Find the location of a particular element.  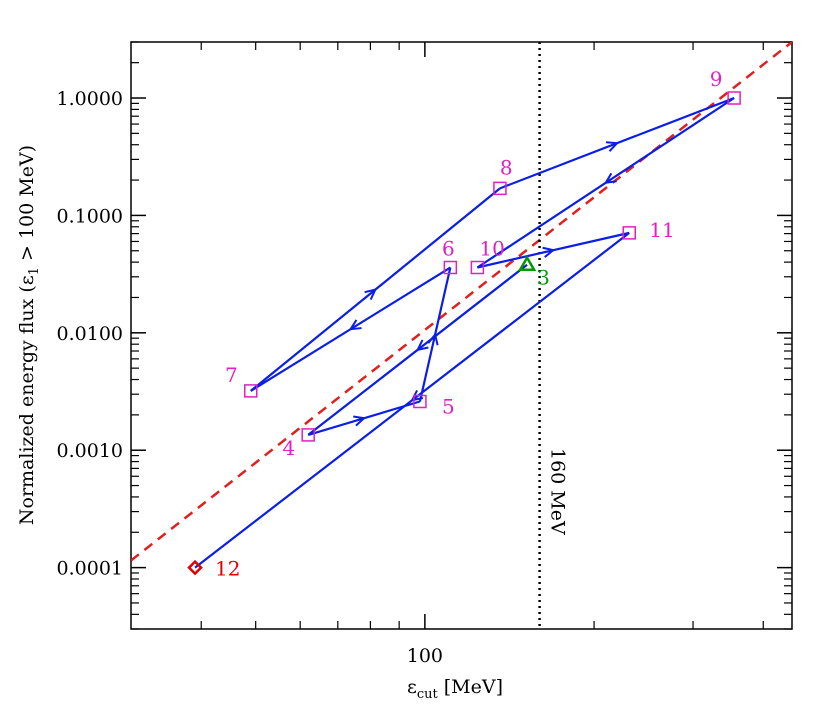

point-label-8: 8 is located at coordinates (506, 167).